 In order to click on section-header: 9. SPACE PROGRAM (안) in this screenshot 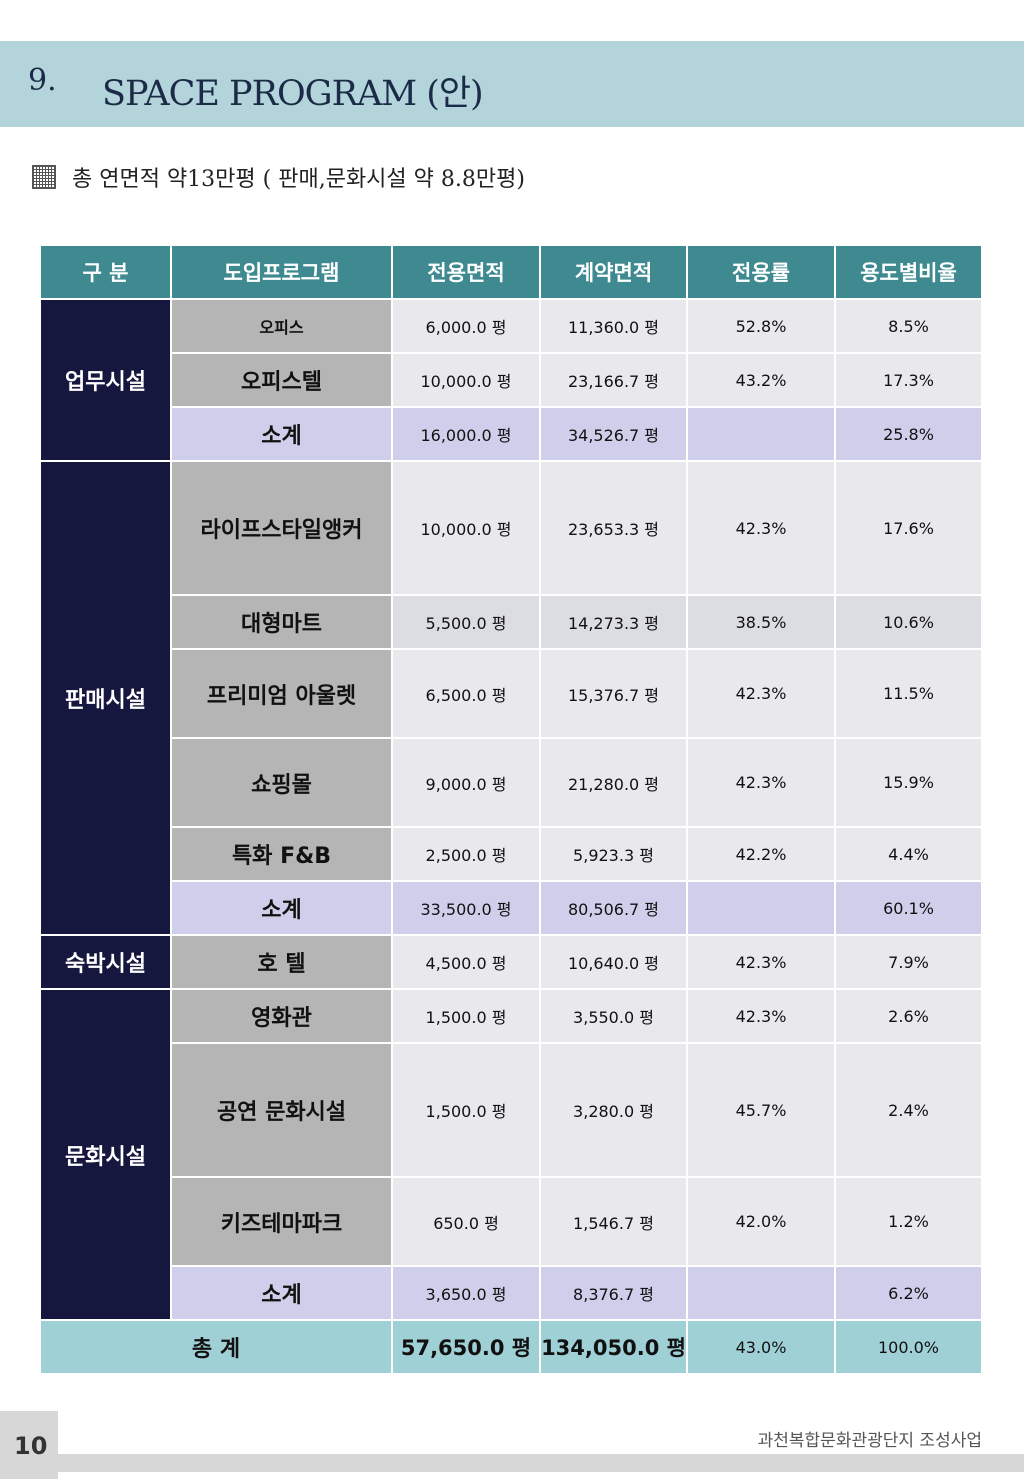, I will do `click(512, 84)`.